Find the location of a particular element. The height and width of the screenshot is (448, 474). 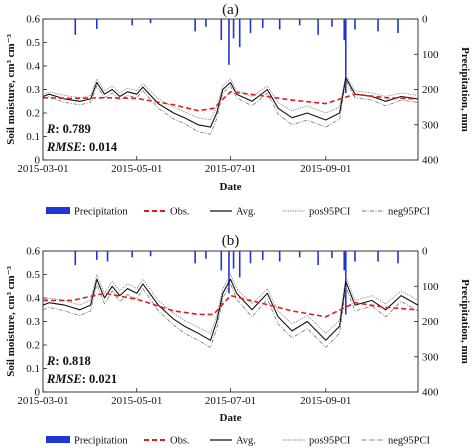

panel-a-title: (a) is located at coordinates (230, 10).